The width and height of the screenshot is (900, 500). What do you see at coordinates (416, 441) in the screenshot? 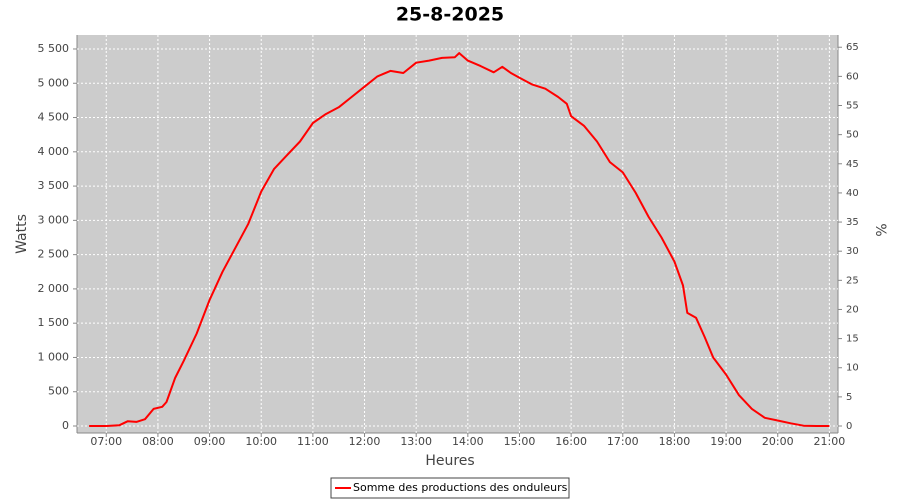
I see `x-tick-label: 13:00` at bounding box center [416, 441].